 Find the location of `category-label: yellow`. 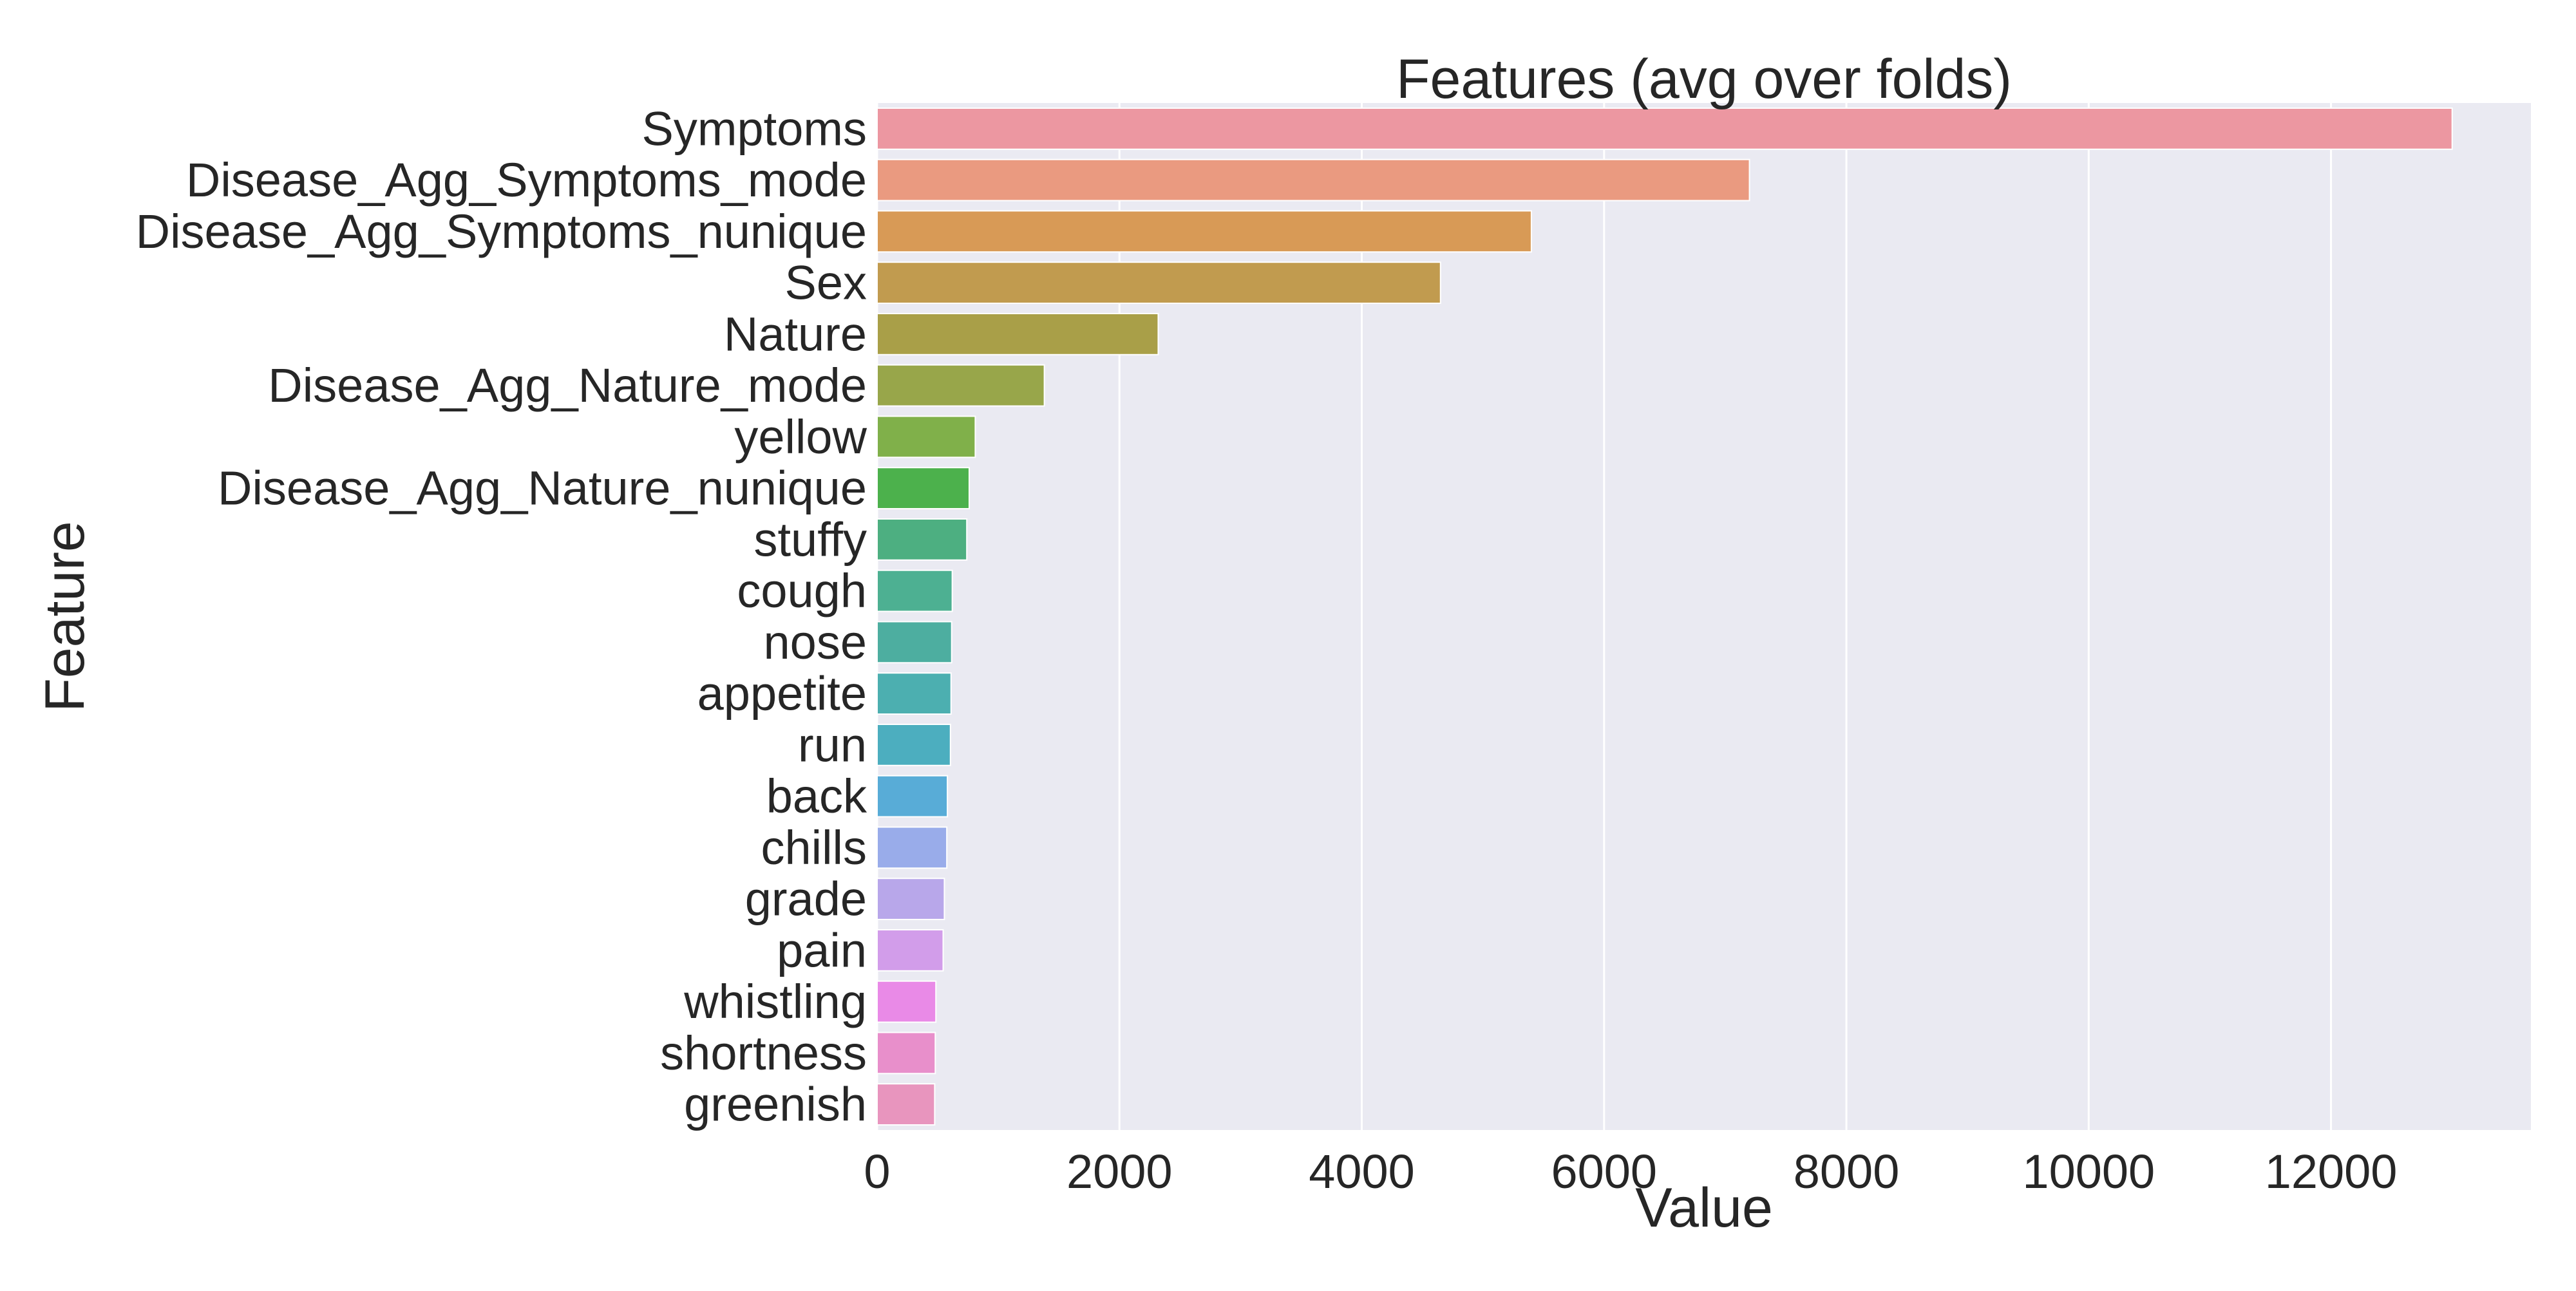

category-label: yellow is located at coordinates (801, 437).